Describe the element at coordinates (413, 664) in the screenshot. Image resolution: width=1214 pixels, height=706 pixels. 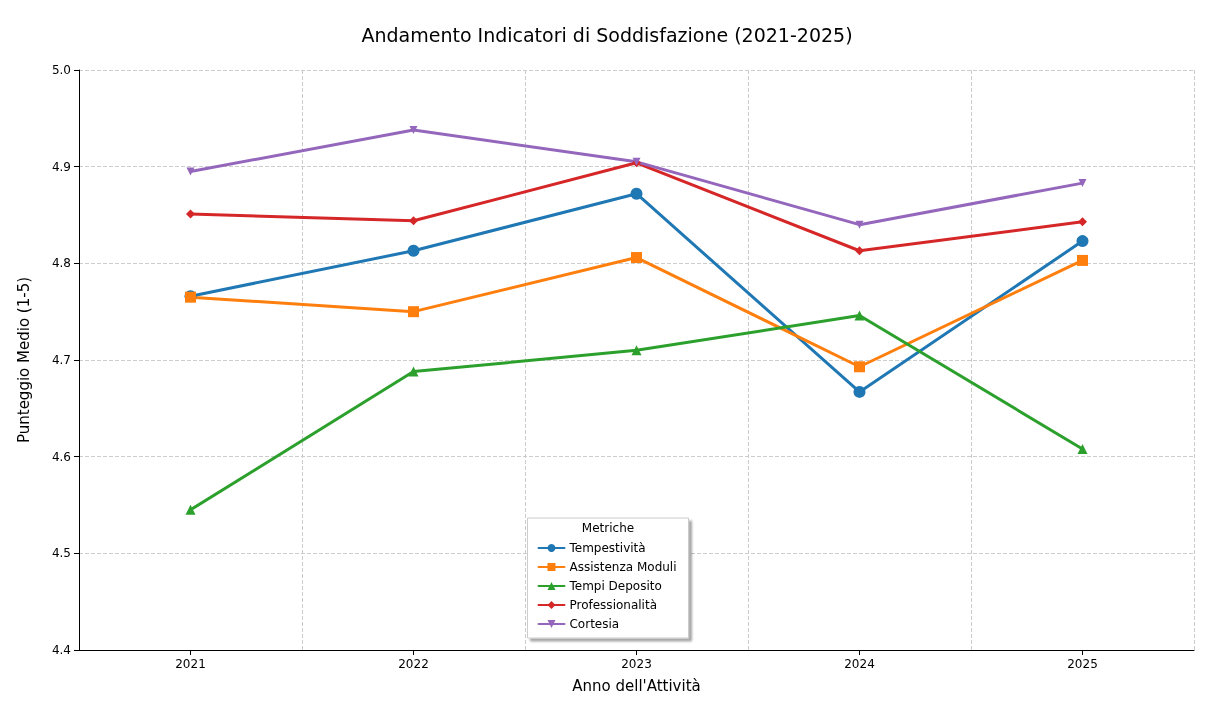
I see `x-tick-label: 2022` at that location.